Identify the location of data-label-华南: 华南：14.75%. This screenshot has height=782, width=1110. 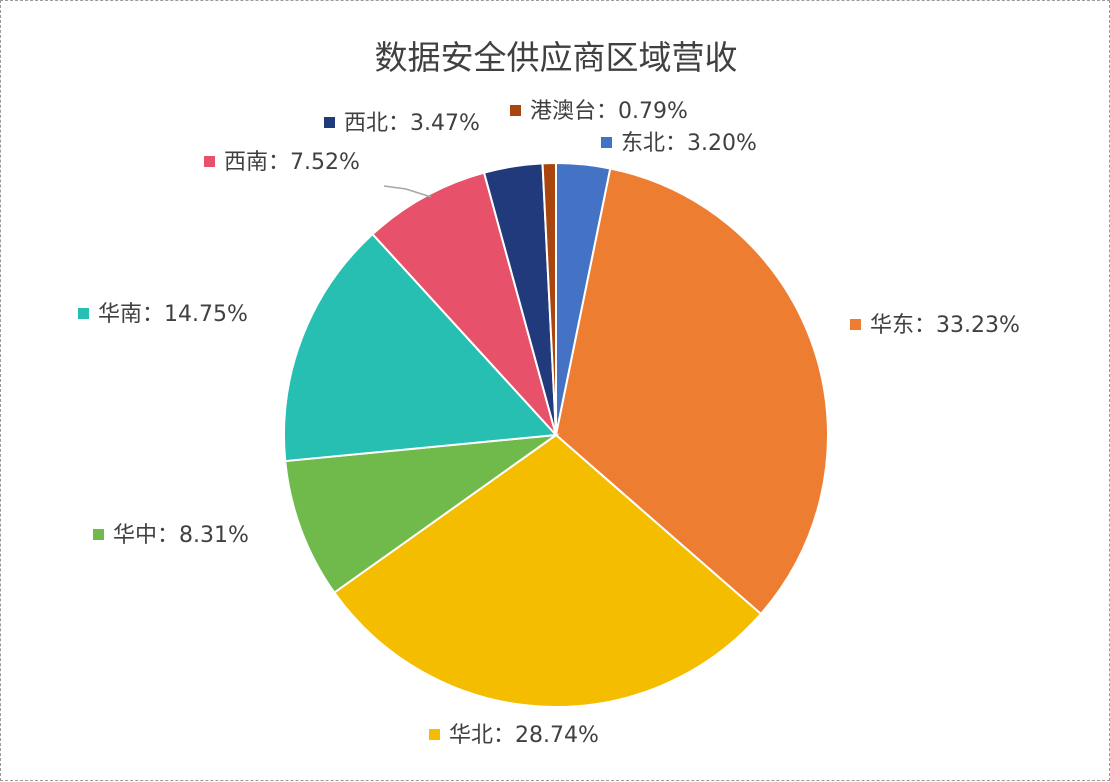
(173, 314).